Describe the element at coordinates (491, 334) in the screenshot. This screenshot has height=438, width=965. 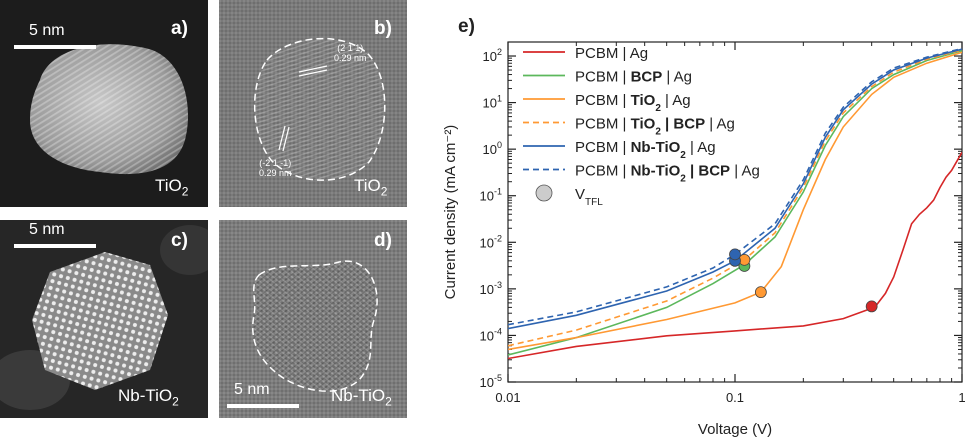
I see `y-tick-label: 10⁻⁴` at that location.